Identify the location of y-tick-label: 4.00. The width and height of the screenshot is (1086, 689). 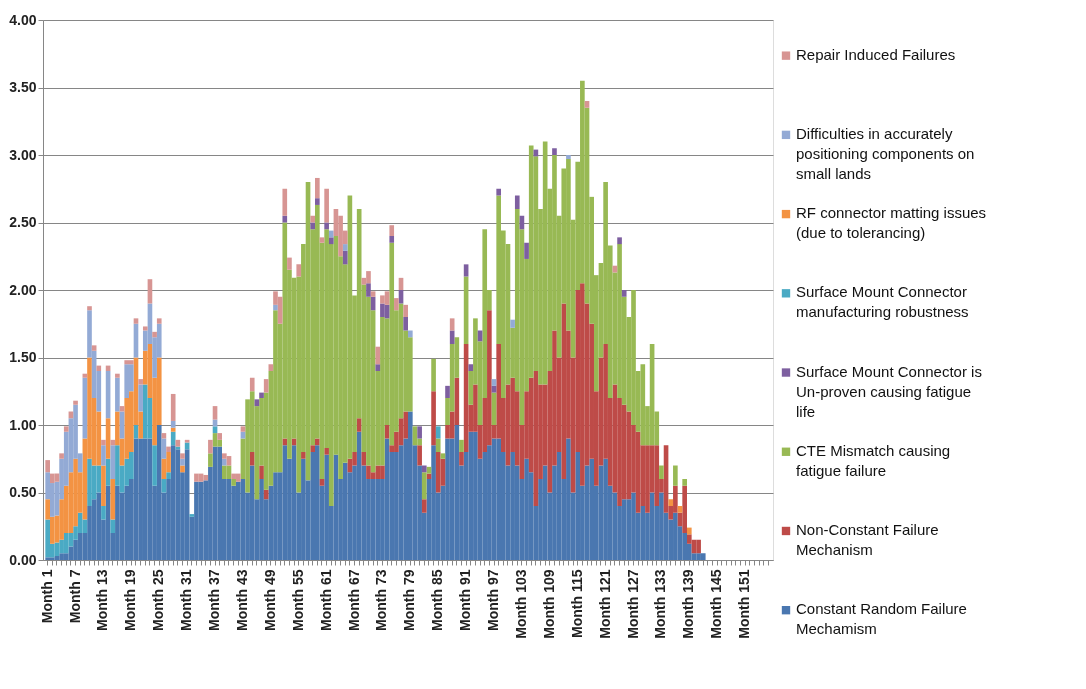
(23, 19).